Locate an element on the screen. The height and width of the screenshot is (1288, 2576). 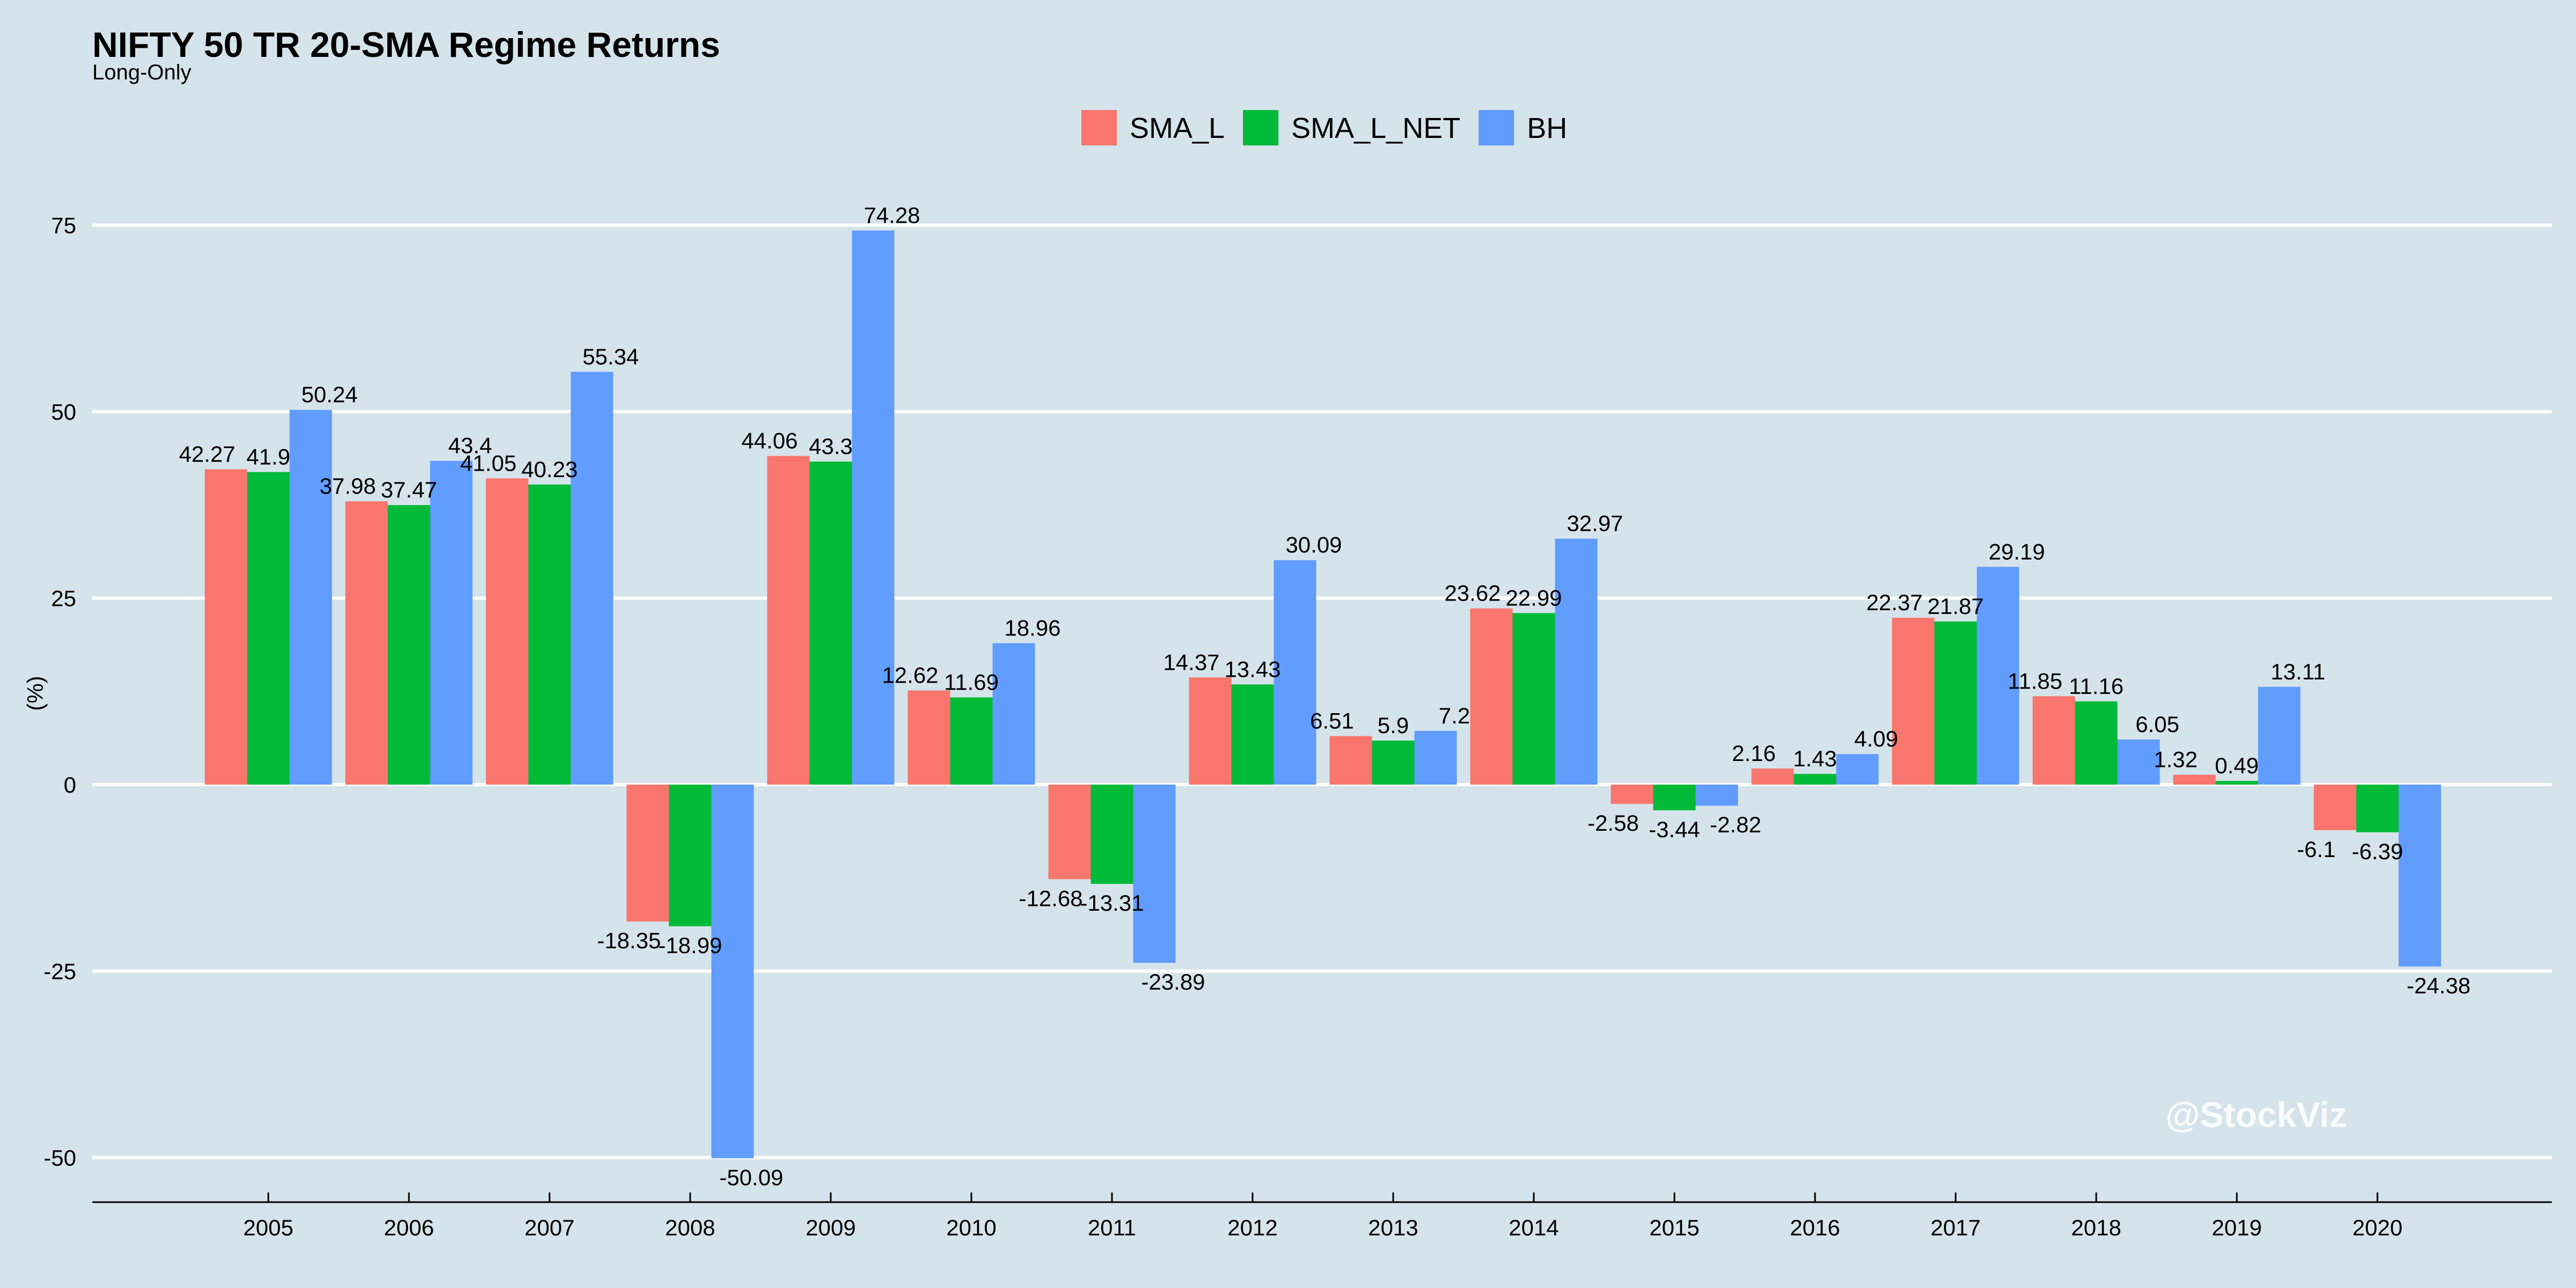
x-tick-label: 2007 is located at coordinates (549, 1227).